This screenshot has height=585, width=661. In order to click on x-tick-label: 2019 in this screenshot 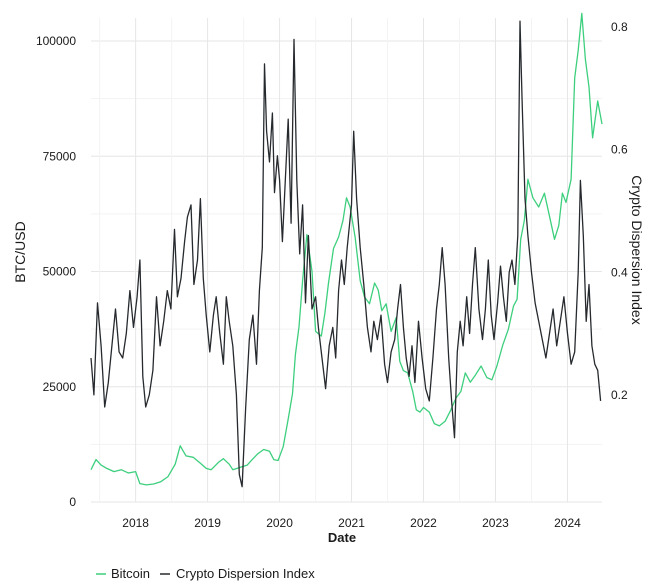, I will do `click(207, 523)`.